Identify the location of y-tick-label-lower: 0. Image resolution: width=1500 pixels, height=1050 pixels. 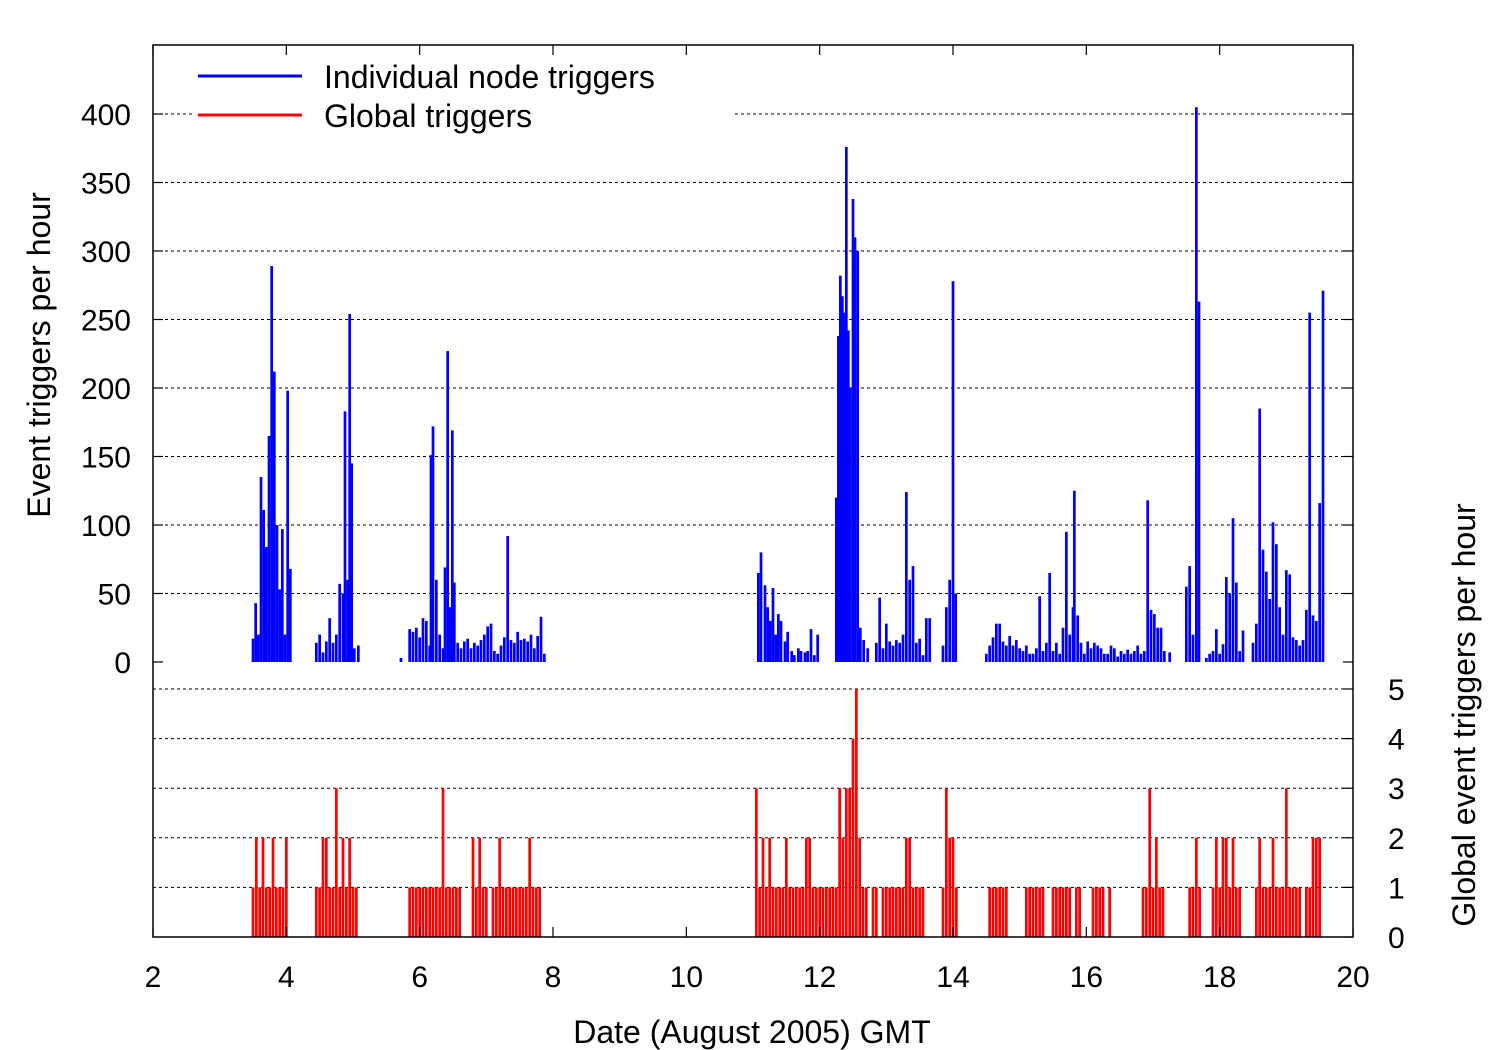
(1396, 938).